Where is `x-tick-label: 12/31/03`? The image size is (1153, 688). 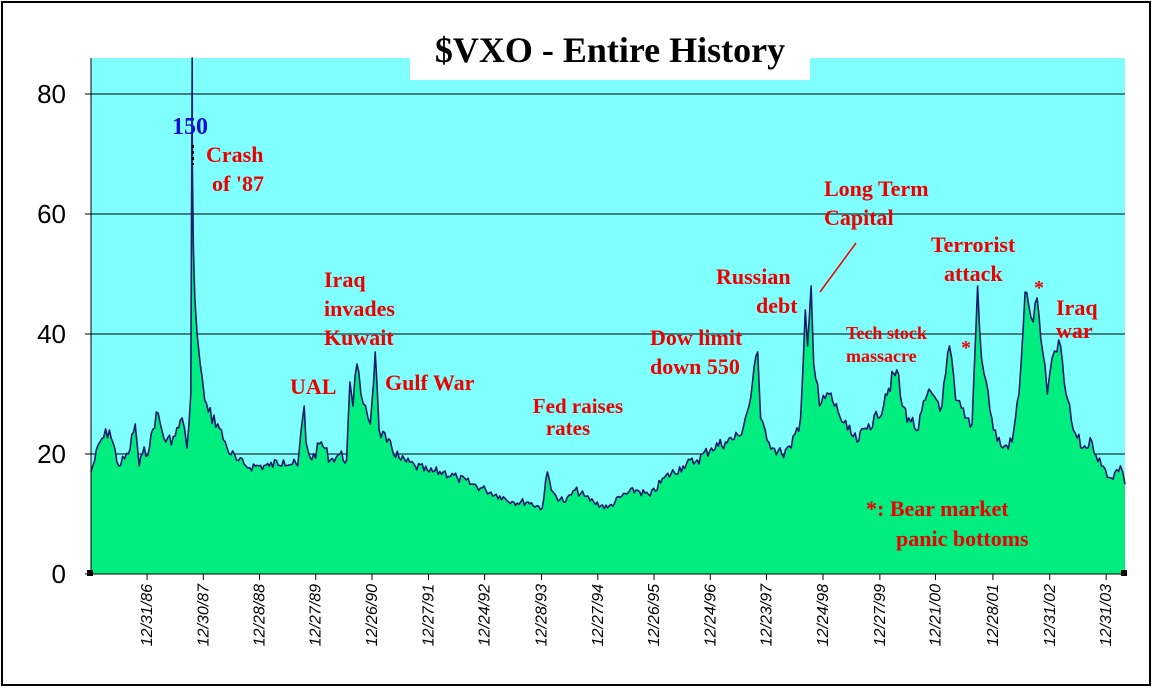
x-tick-label: 12/31/03 is located at coordinates (1106, 615).